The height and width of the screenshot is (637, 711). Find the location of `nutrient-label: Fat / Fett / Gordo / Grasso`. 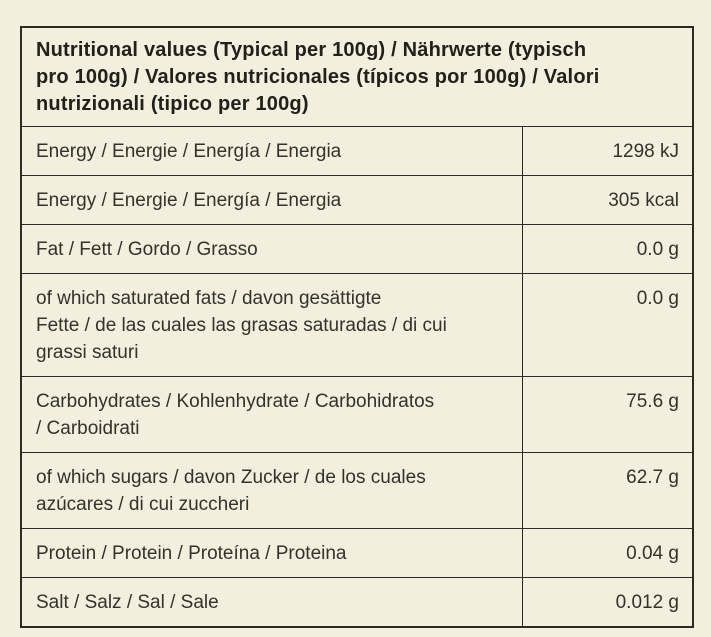

nutrient-label: Fat / Fett / Gordo / Grasso is located at coordinates (147, 249).